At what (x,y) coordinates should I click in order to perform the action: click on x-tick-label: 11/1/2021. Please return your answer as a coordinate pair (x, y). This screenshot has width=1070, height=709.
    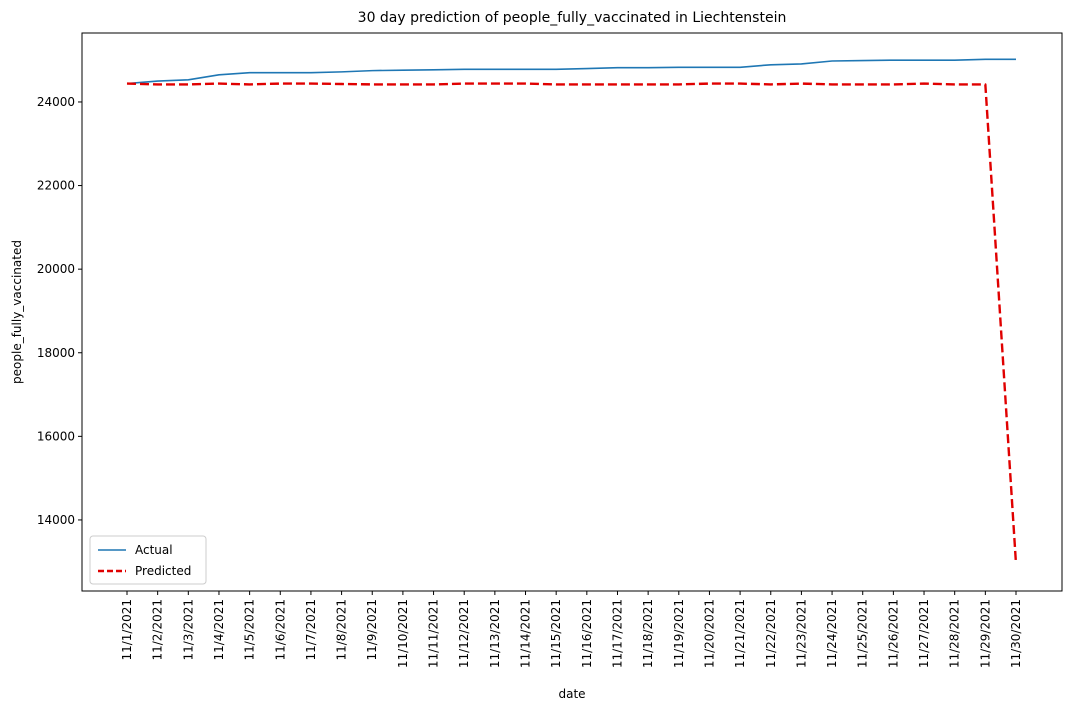
    Looking at the image, I should click on (127, 630).